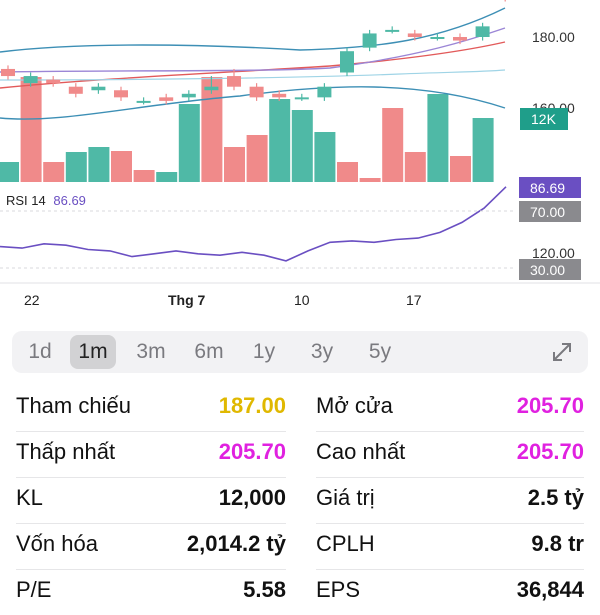 This screenshot has width=600, height=615. I want to click on stat-shares-outstanding: CPLH 9.8 tr, so click(450, 546).